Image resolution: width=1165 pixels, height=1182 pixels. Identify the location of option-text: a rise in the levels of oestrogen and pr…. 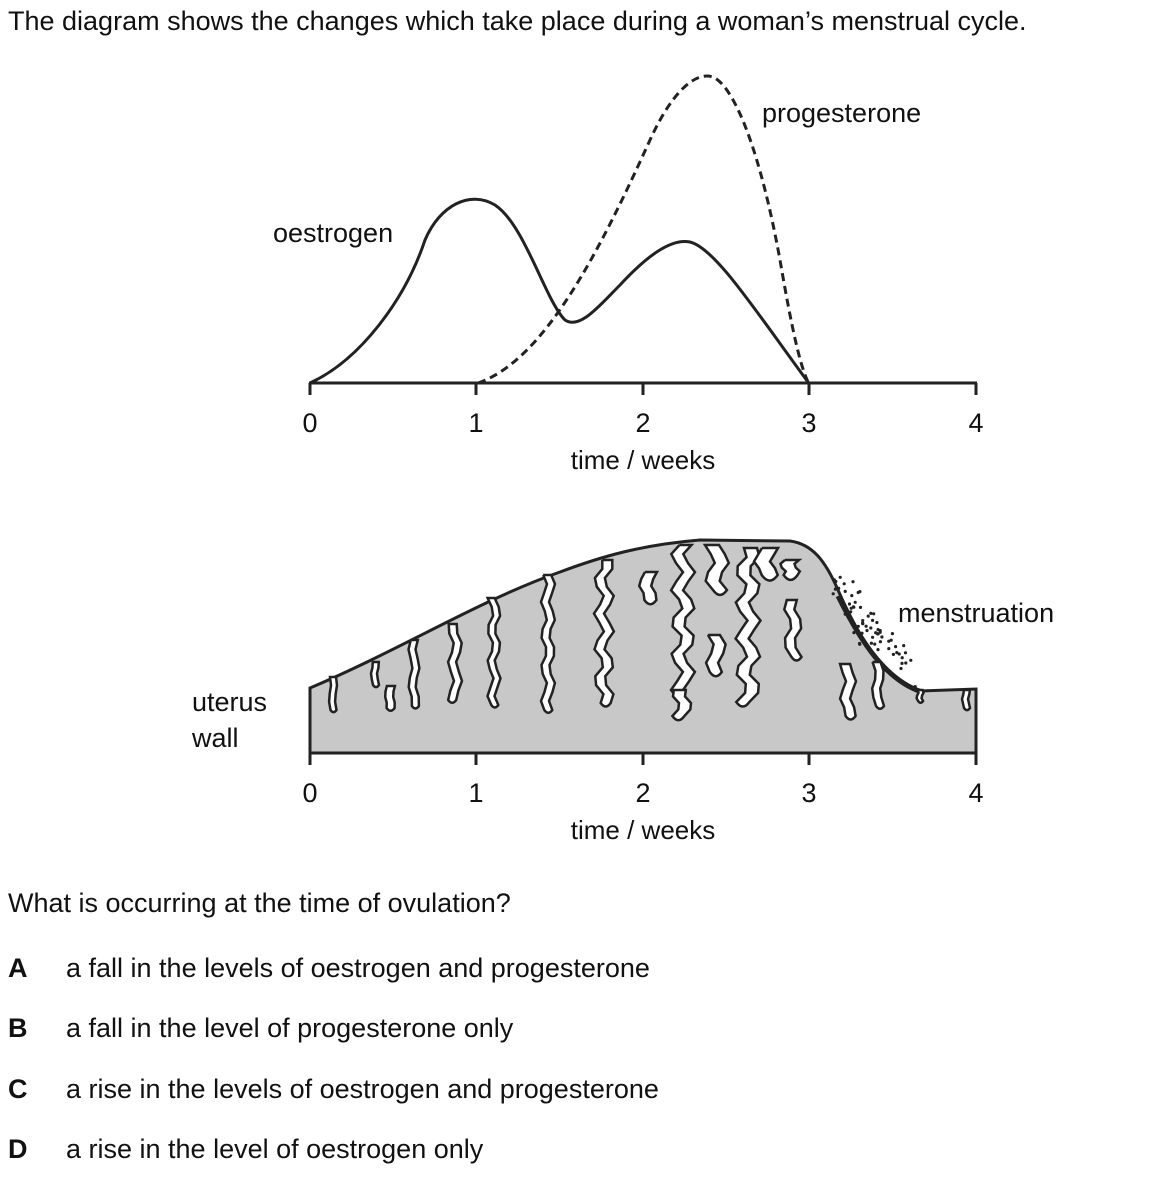
(362, 1089).